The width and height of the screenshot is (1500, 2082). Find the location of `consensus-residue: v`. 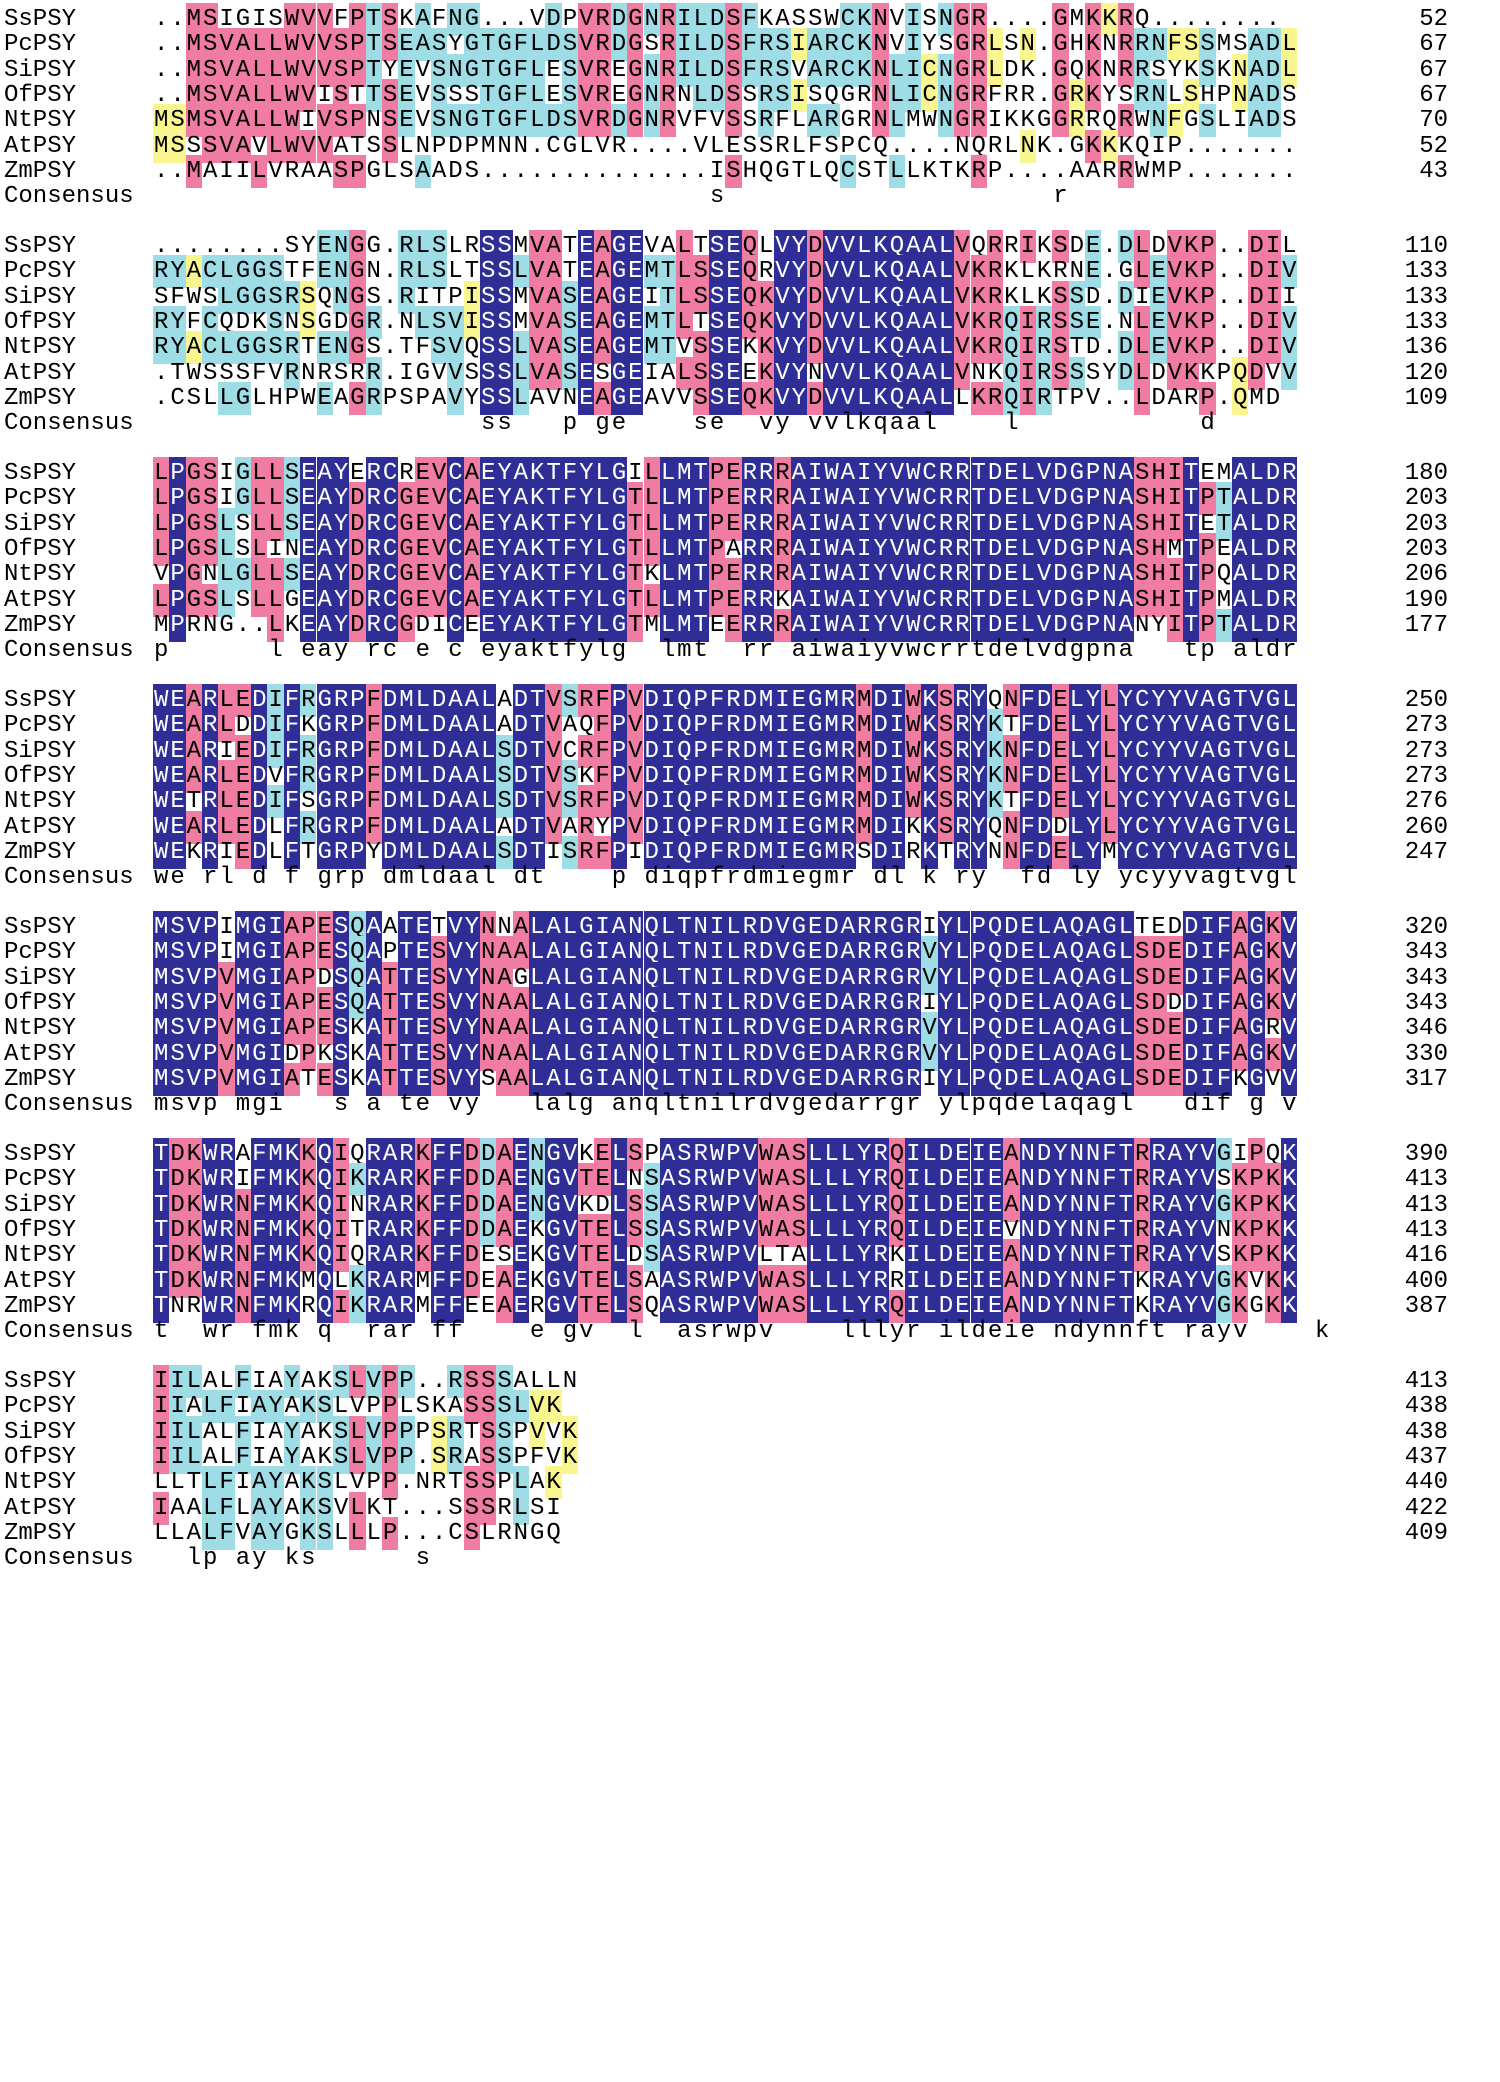

consensus-residue: v is located at coordinates (586, 1332).